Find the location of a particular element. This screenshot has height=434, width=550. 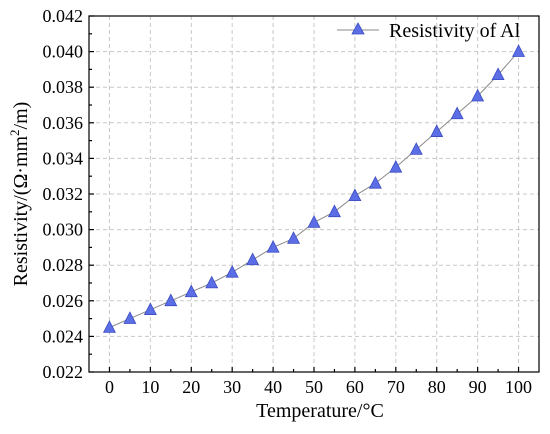

y-tick-label: 0.026 is located at coordinates (63, 301).